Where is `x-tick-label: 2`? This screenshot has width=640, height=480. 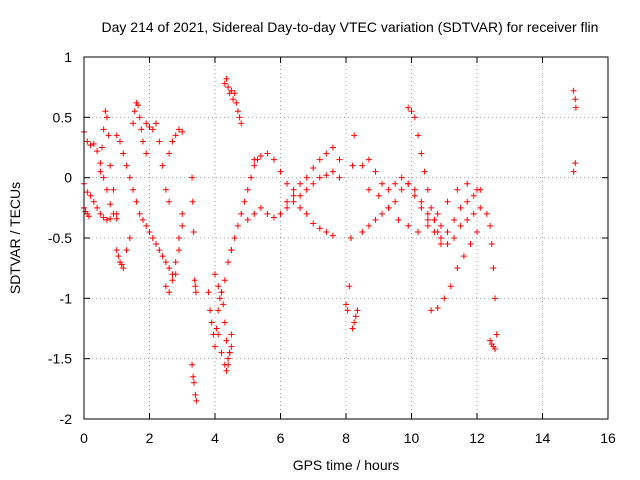
x-tick-label: 2 is located at coordinates (150, 438).